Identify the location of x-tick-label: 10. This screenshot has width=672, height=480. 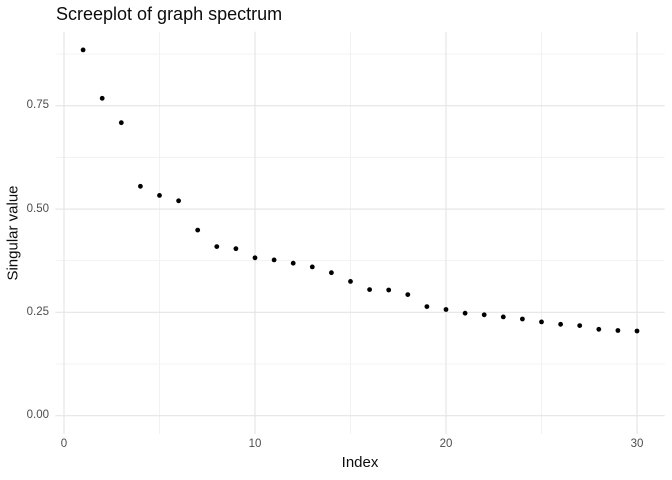
(255, 444).